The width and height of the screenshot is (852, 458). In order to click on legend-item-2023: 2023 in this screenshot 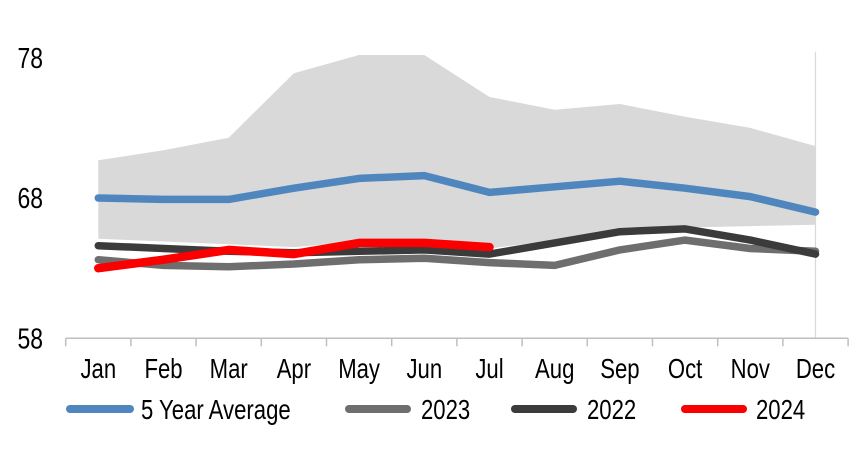, I will do `click(407, 409)`.